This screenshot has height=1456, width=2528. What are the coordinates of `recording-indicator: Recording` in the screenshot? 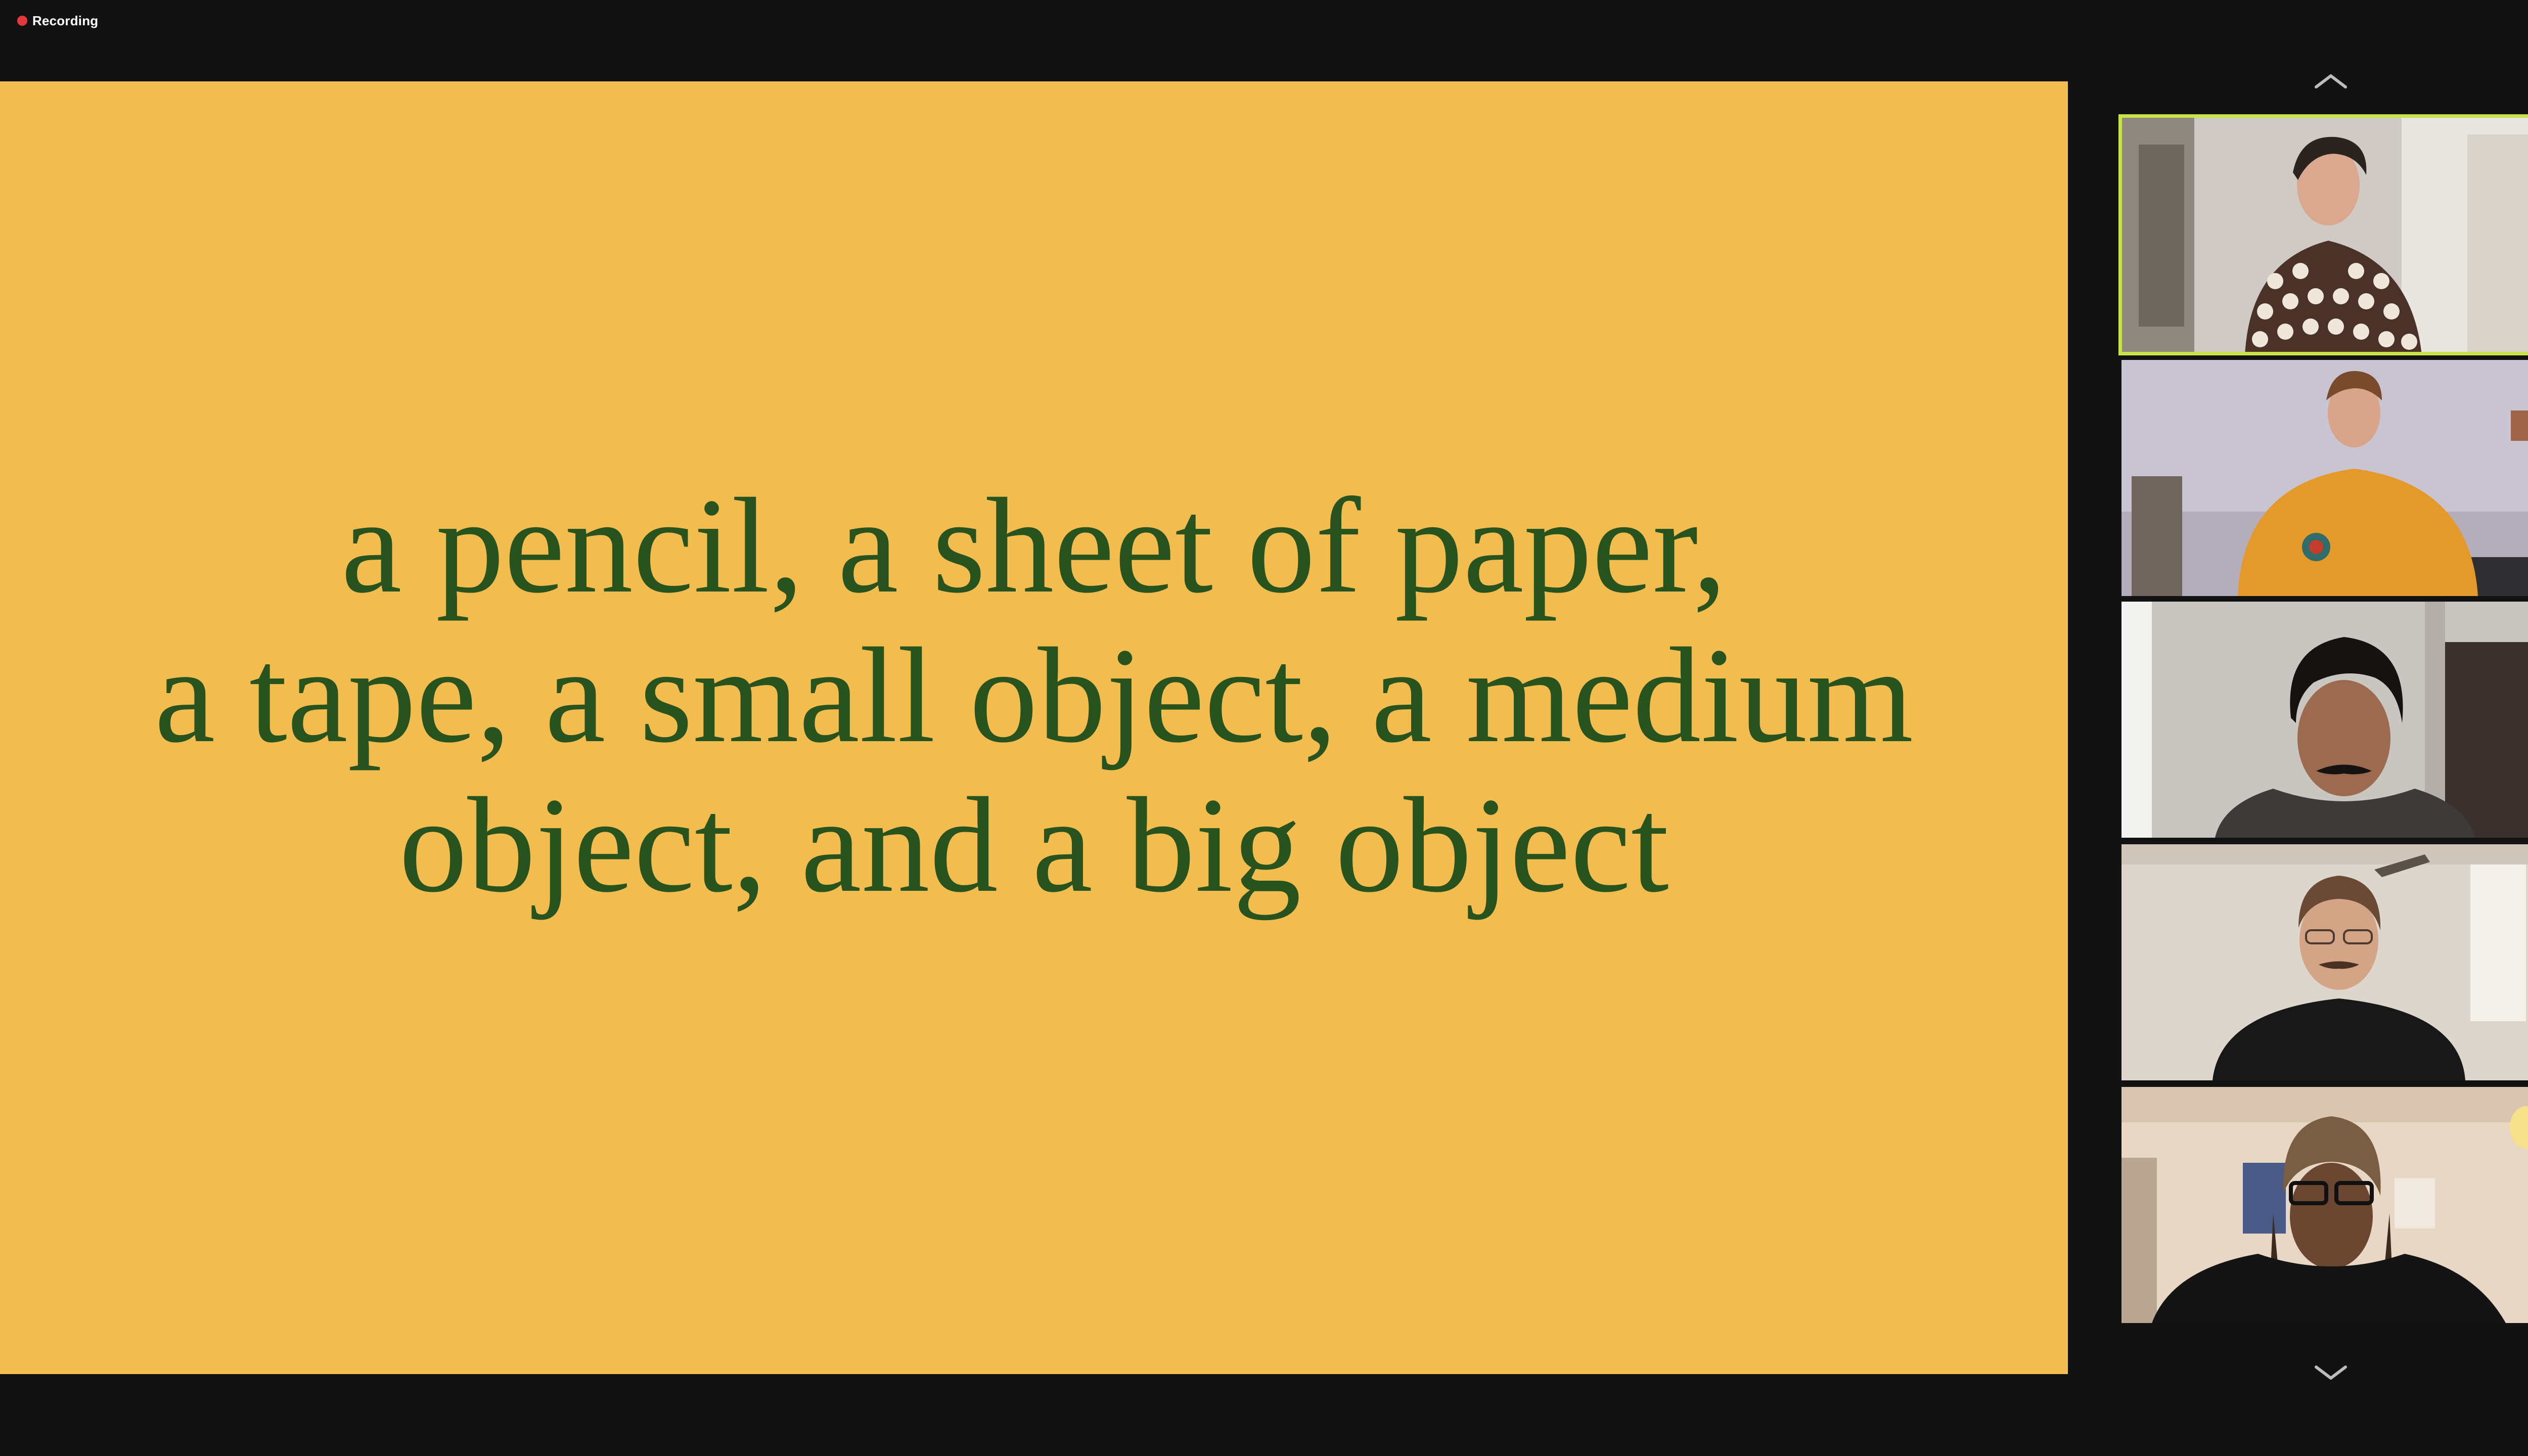 It's located at (58, 21).